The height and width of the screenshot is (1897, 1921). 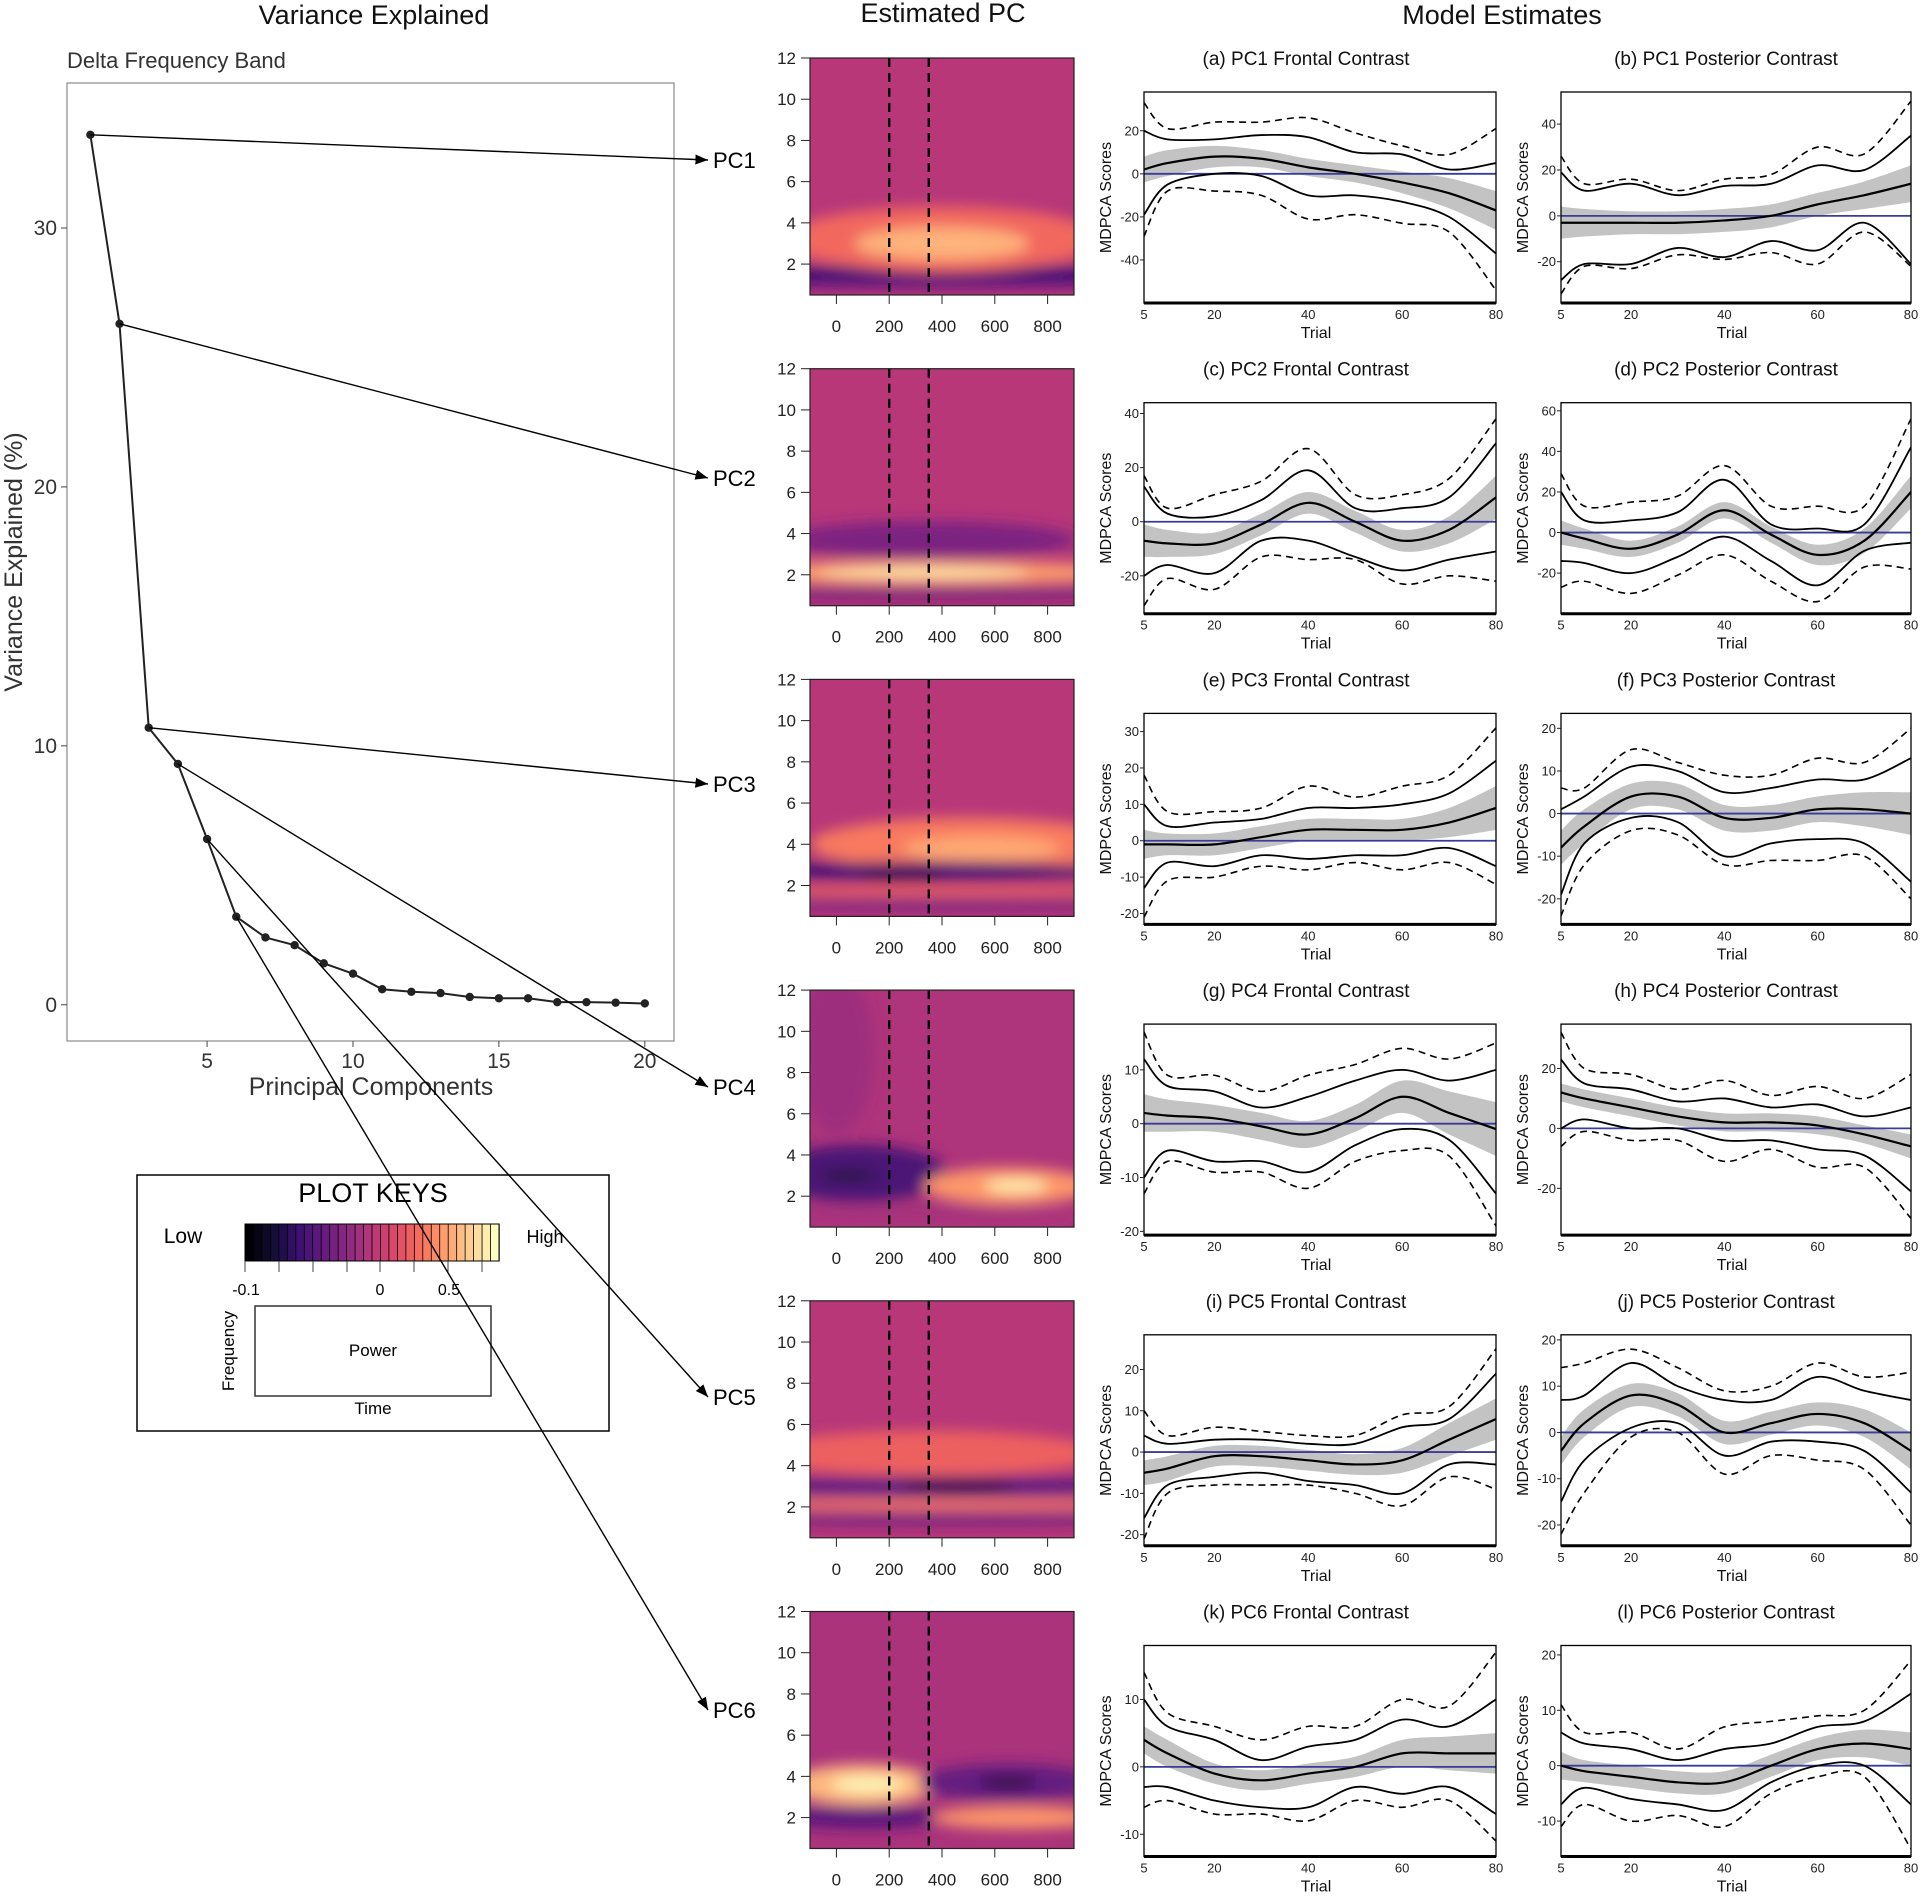 I want to click on panel-title: (g) PC4 Frontal Contrast, so click(x=1307, y=991).